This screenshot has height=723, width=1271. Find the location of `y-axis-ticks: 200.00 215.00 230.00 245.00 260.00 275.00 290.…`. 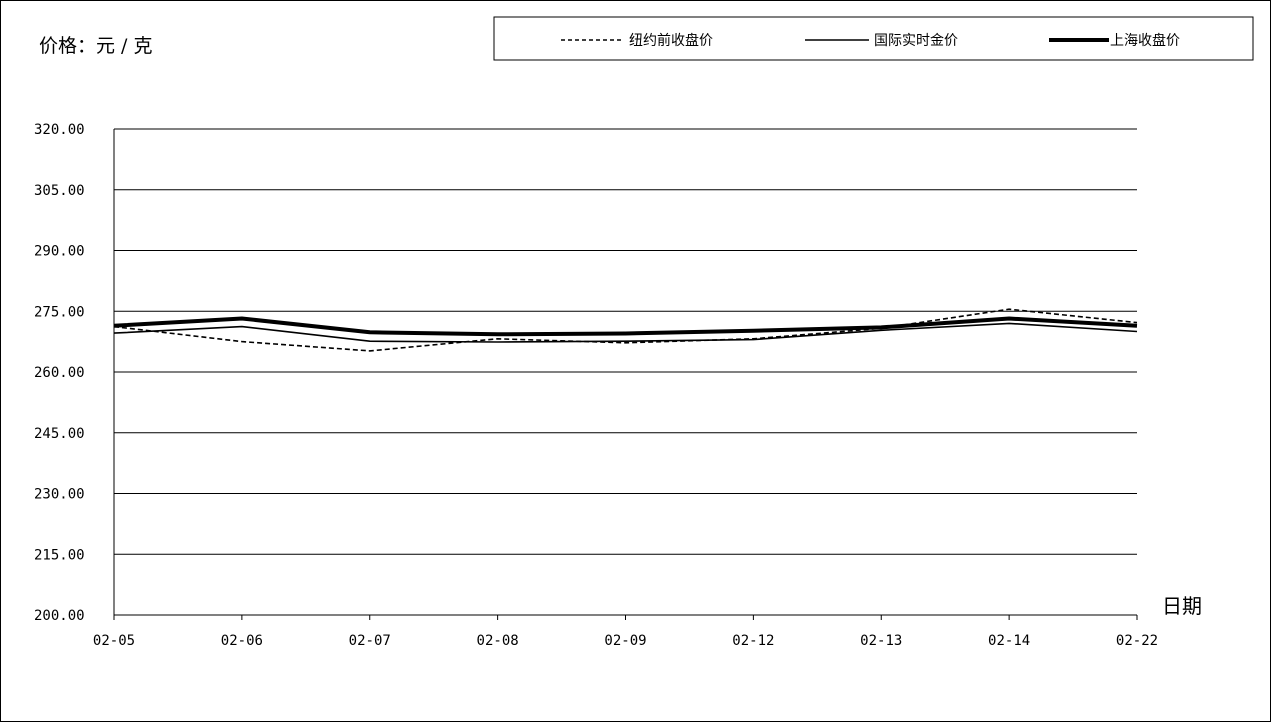

y-axis-ticks: 200.00 215.00 230.00 245.00 260.00 275.00 290.… is located at coordinates (59, 373).